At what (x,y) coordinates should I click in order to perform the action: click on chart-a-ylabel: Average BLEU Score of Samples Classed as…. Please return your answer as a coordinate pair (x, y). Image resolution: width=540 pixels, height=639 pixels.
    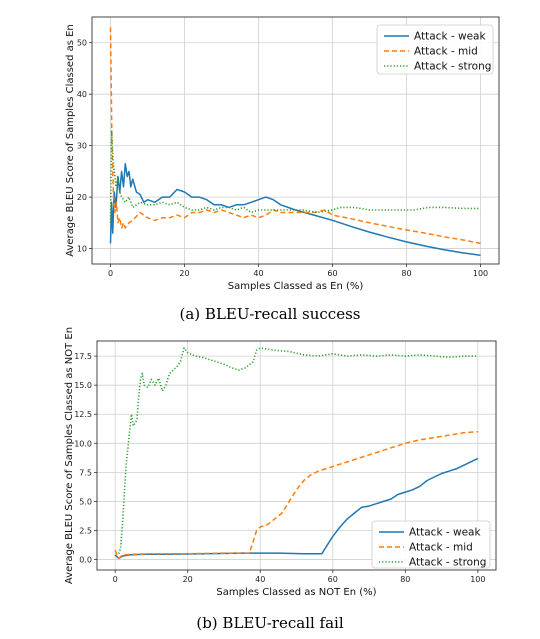
    Looking at the image, I should click on (70, 140).